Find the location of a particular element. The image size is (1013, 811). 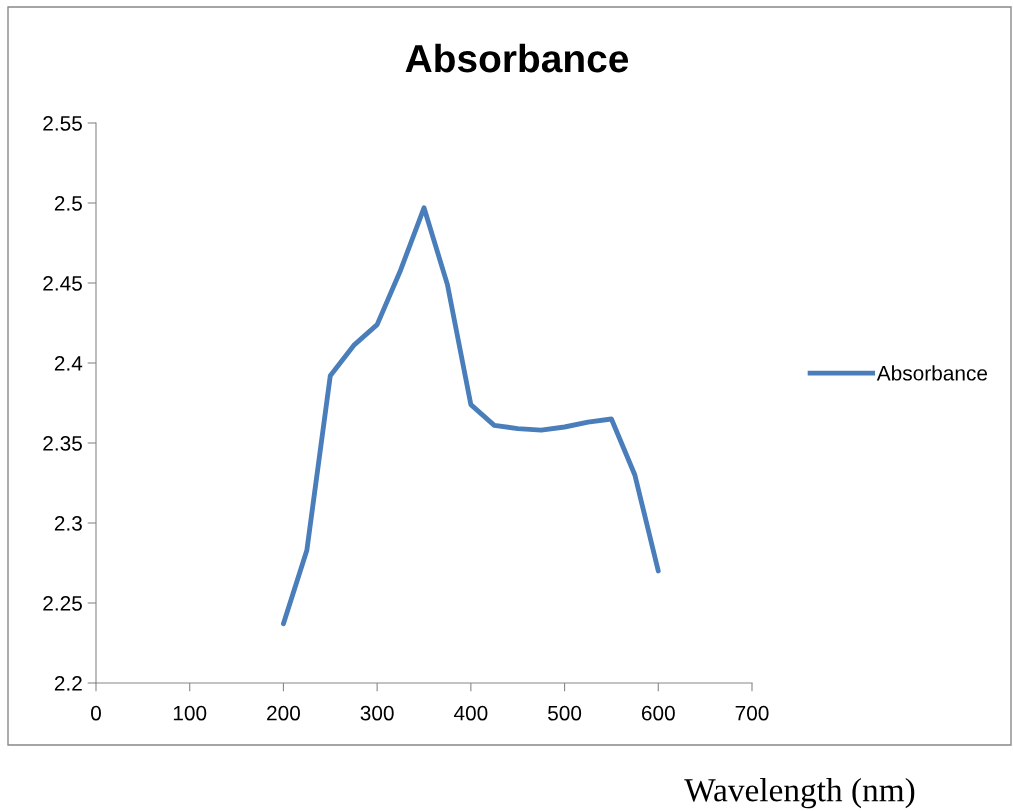

y-tick-label: 2.35 is located at coordinates (62, 443).